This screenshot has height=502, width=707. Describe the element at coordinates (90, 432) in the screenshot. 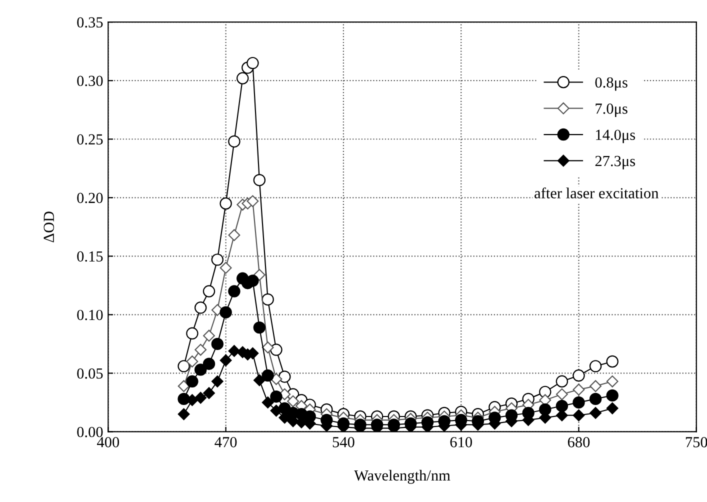

I see `y-tick-label: 0.00` at that location.